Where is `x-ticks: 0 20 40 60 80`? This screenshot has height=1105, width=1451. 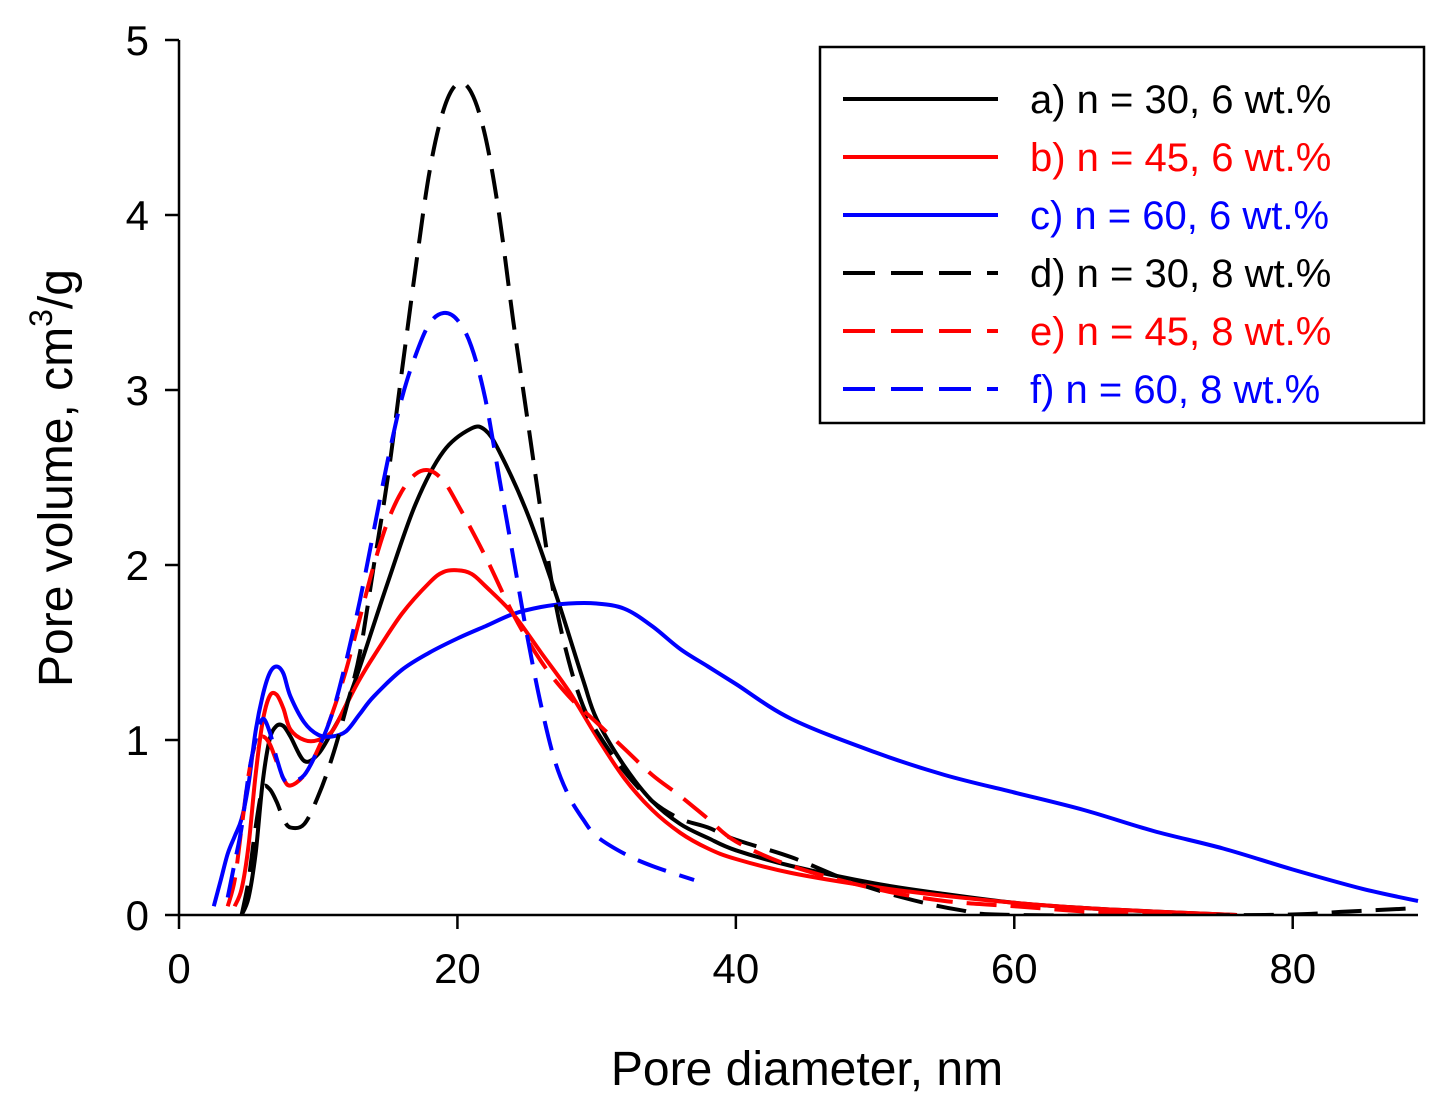
x-ticks: 0 20 40 60 80 is located at coordinates (741, 953).